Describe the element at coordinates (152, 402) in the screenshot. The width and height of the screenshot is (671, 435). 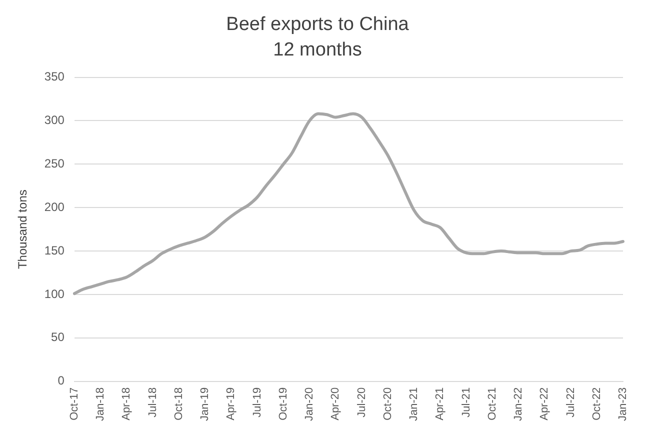
I see `x-tick-label: Jul-18` at that location.